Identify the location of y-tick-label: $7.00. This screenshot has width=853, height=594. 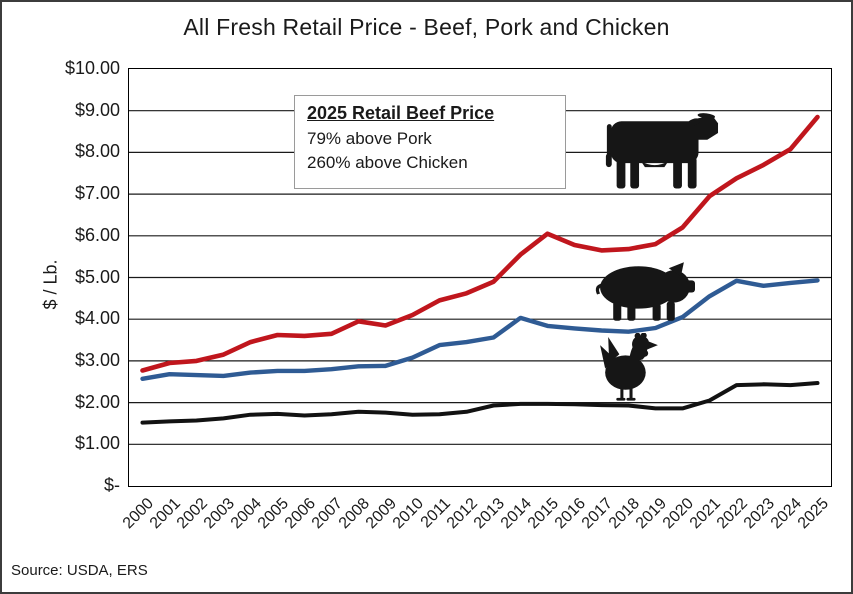
(97, 193).